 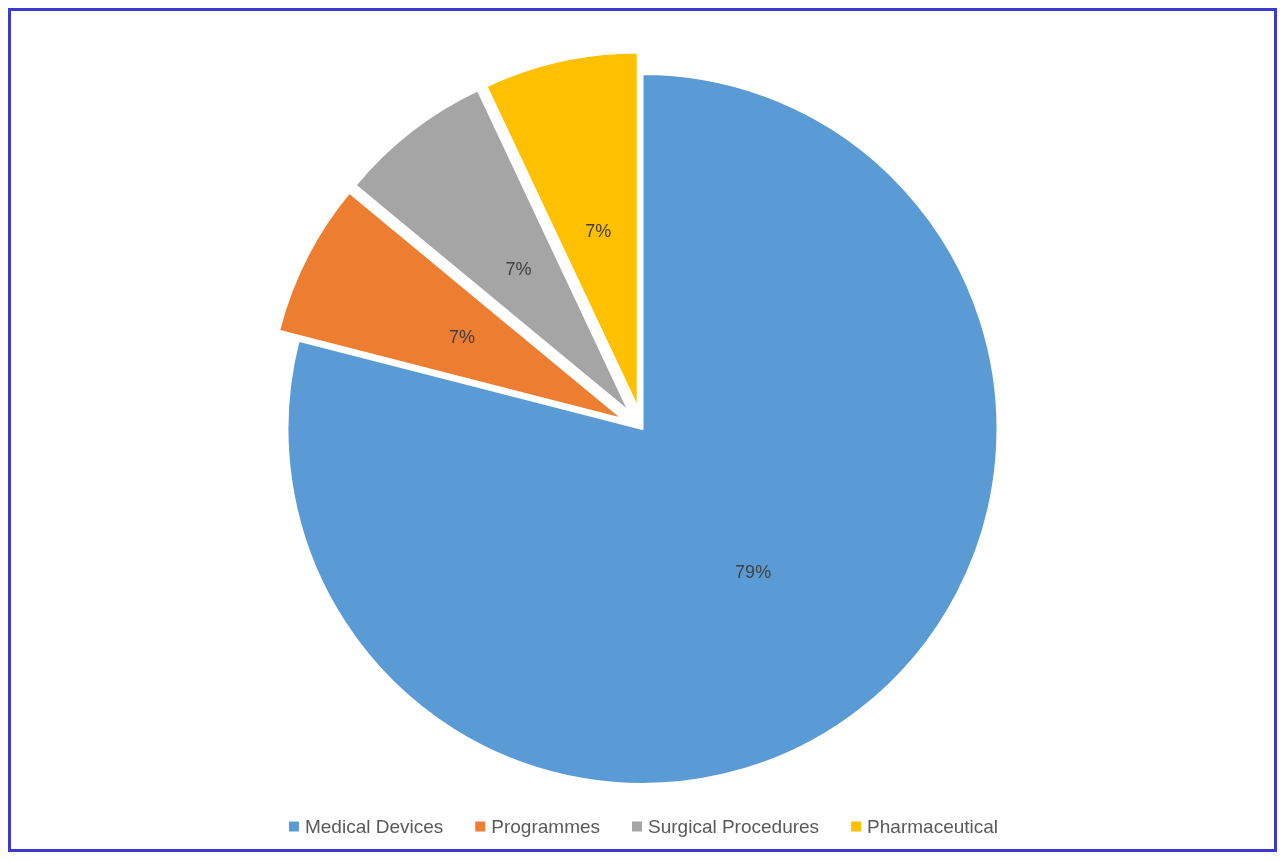 What do you see at coordinates (734, 826) in the screenshot?
I see `legend-label: Surgical Procedures` at bounding box center [734, 826].